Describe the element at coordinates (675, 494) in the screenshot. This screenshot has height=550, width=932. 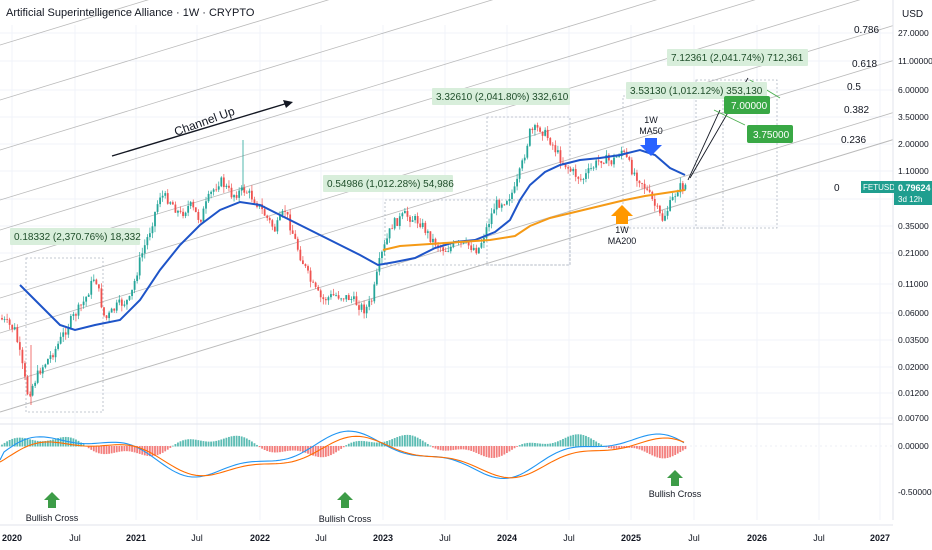
I see `bullish-cross-label-3: Bullish Cross` at that location.